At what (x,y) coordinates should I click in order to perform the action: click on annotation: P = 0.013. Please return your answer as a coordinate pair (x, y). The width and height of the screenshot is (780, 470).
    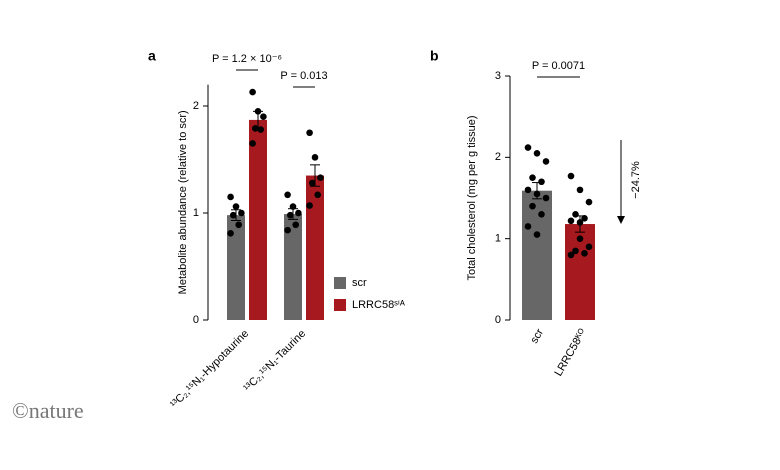
    Looking at the image, I should click on (303, 76).